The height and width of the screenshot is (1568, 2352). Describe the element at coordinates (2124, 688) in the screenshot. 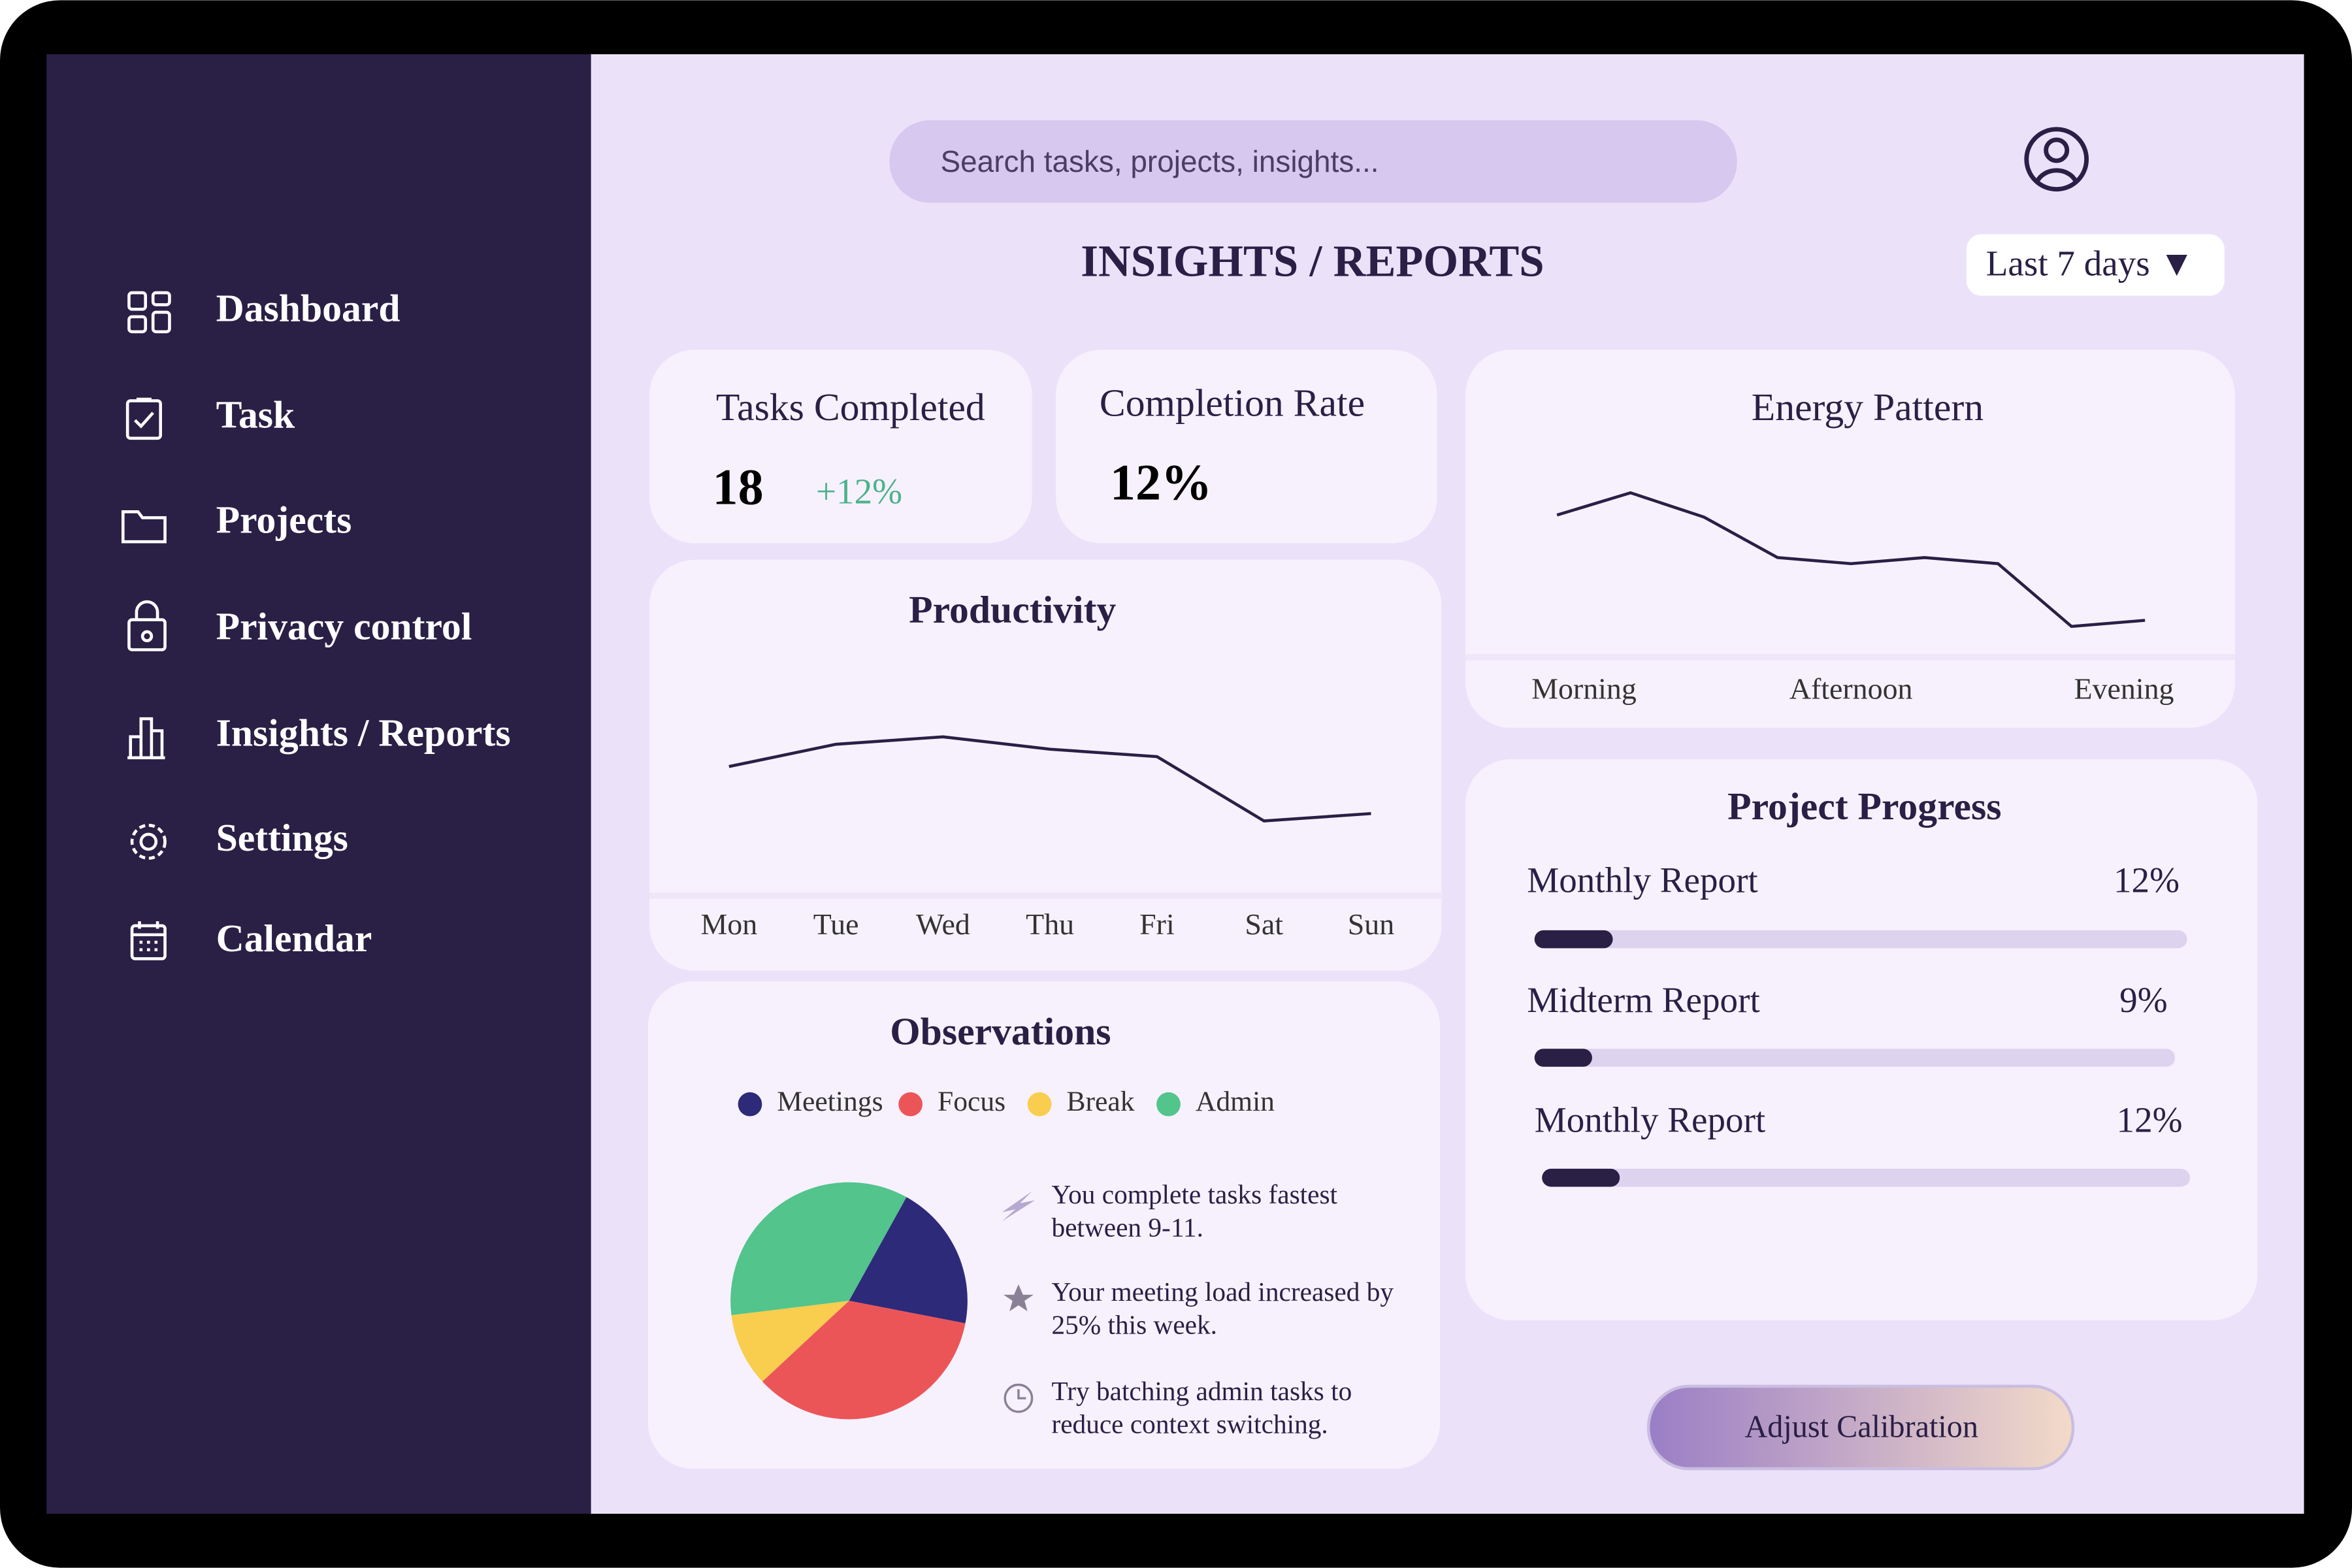

I see `x-tick-label: Evening` at that location.